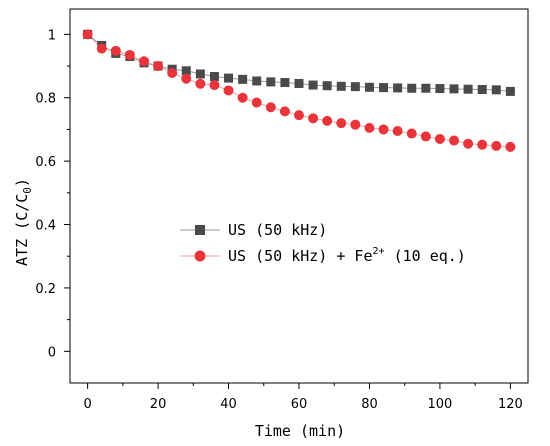  Describe the element at coordinates (22, 182) in the screenshot. I see `y-axis-title-close: )` at that location.